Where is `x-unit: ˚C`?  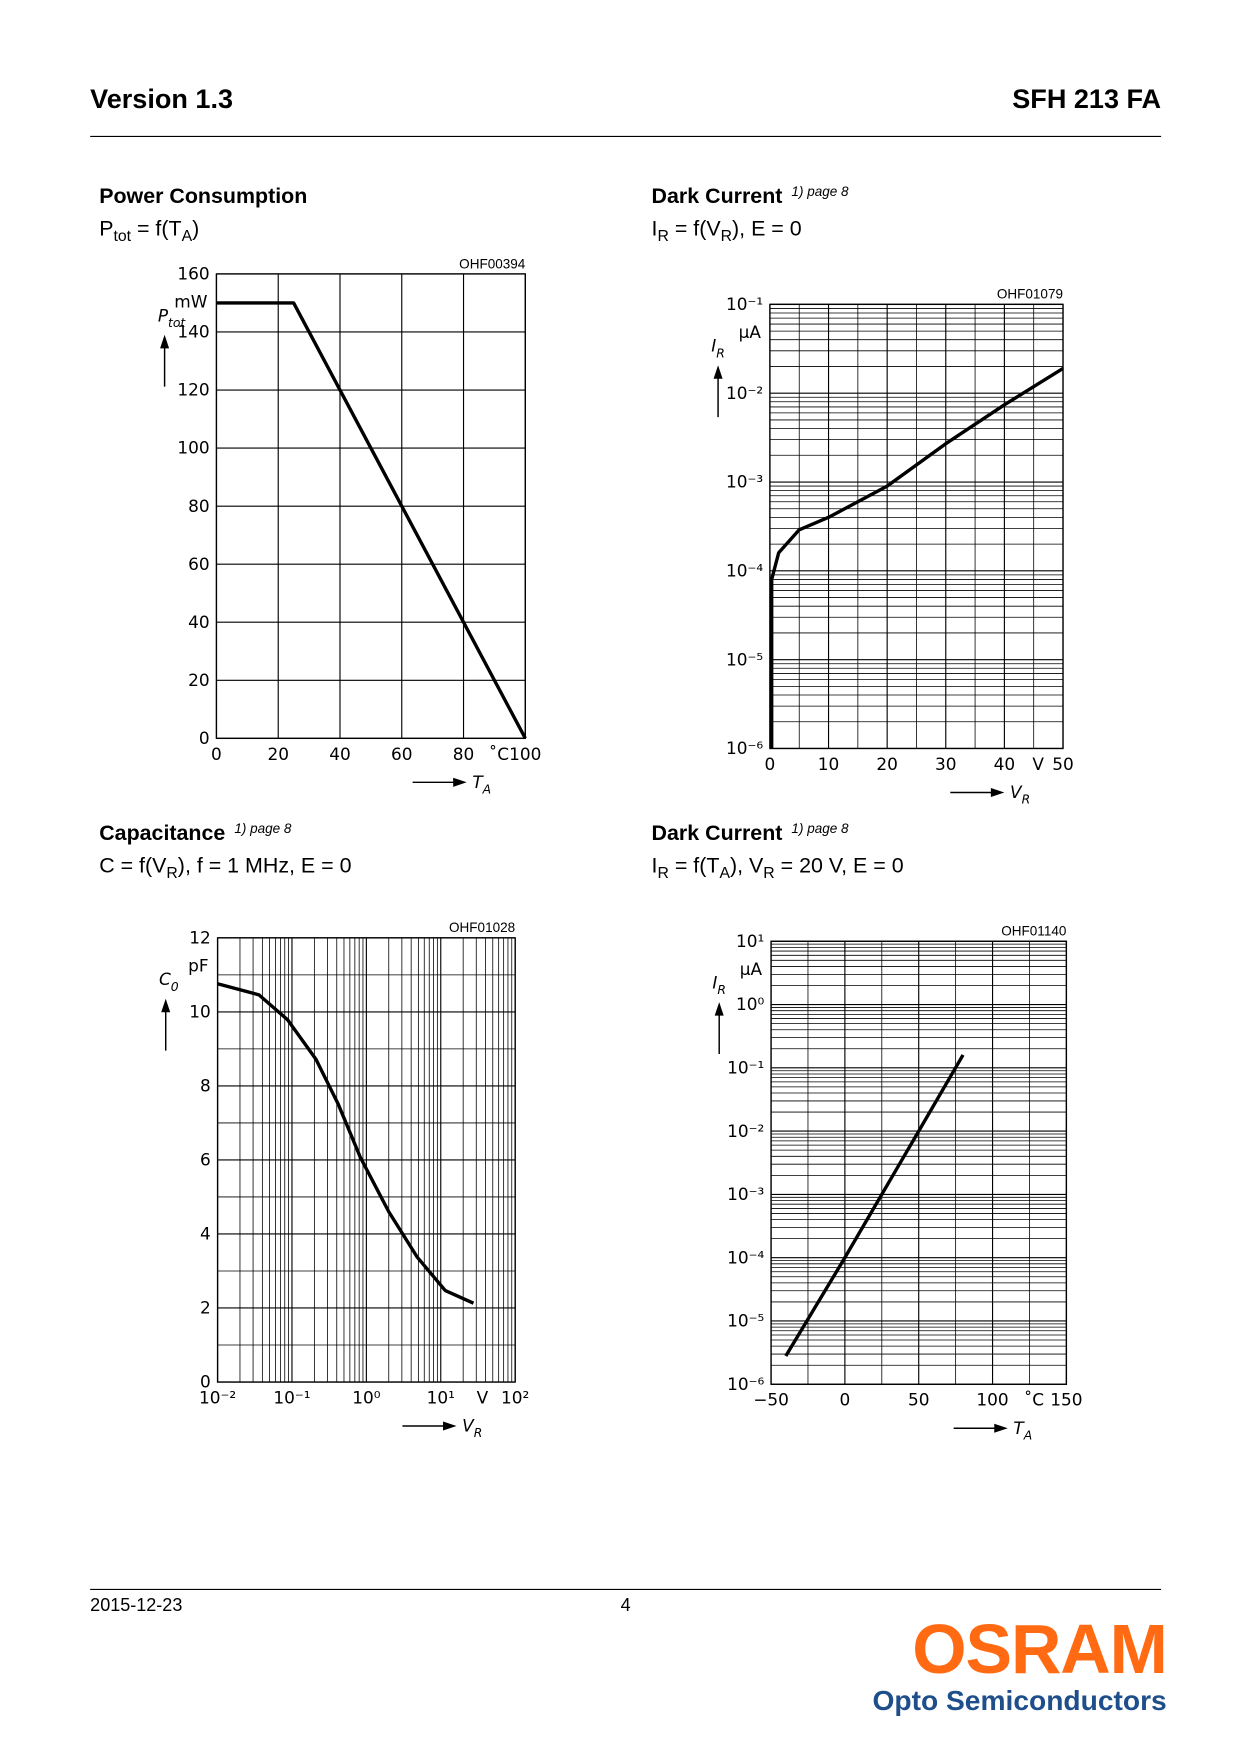
x-unit: ˚C is located at coordinates (499, 754).